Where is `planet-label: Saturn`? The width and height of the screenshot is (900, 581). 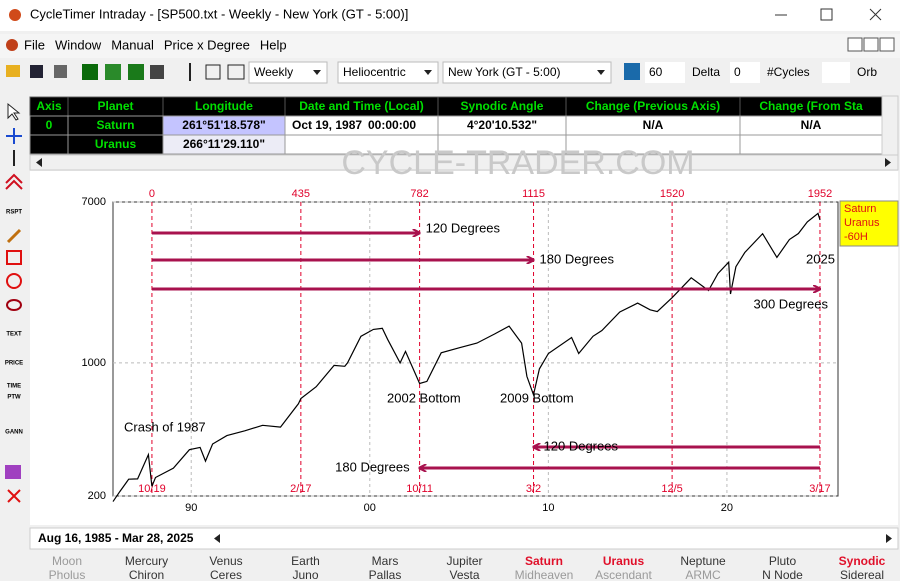
planet-label: Saturn is located at coordinates (544, 561).